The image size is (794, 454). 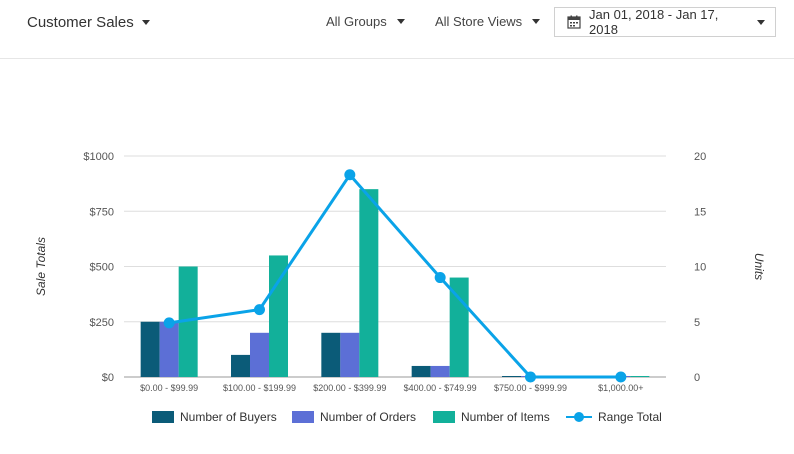 What do you see at coordinates (440, 388) in the screenshot?
I see `category-tick-label: $400.00 - $749.99` at bounding box center [440, 388].